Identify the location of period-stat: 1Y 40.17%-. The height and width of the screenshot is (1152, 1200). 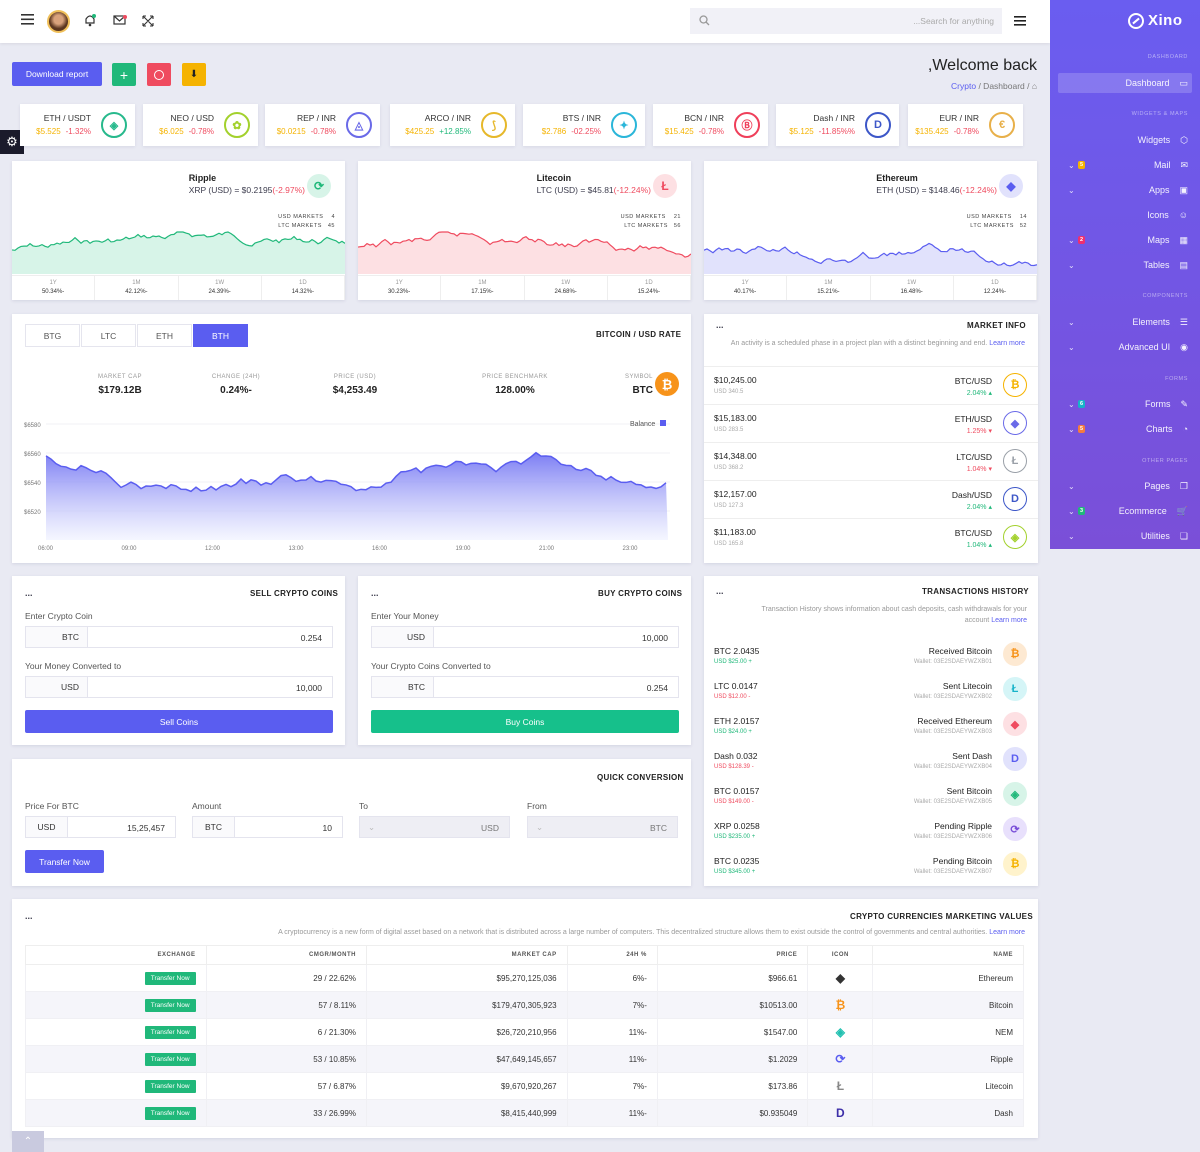
(746, 288).